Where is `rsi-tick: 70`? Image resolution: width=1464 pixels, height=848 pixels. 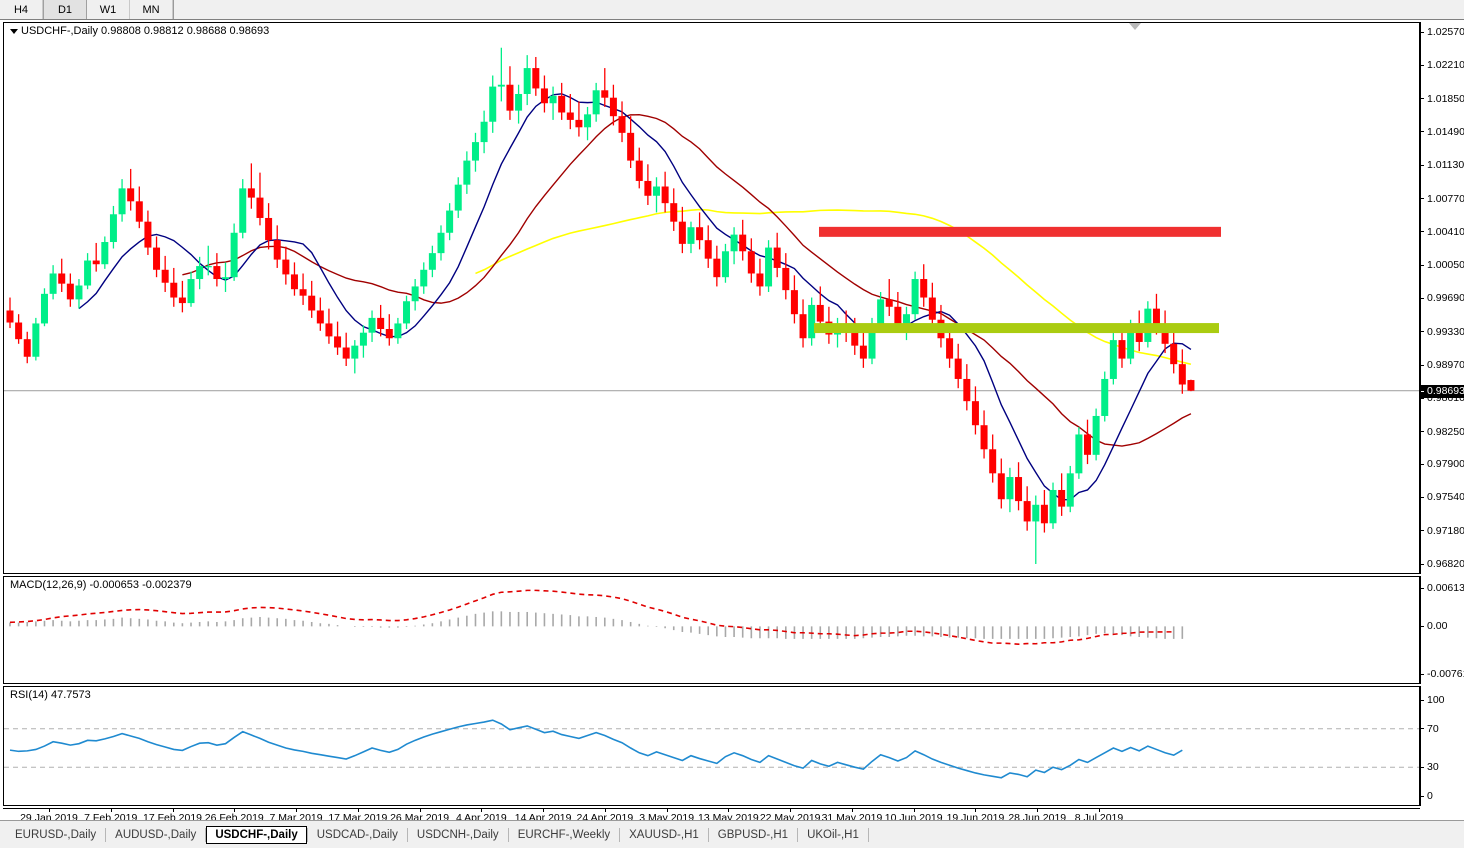 rsi-tick: 70 is located at coordinates (1430, 729).